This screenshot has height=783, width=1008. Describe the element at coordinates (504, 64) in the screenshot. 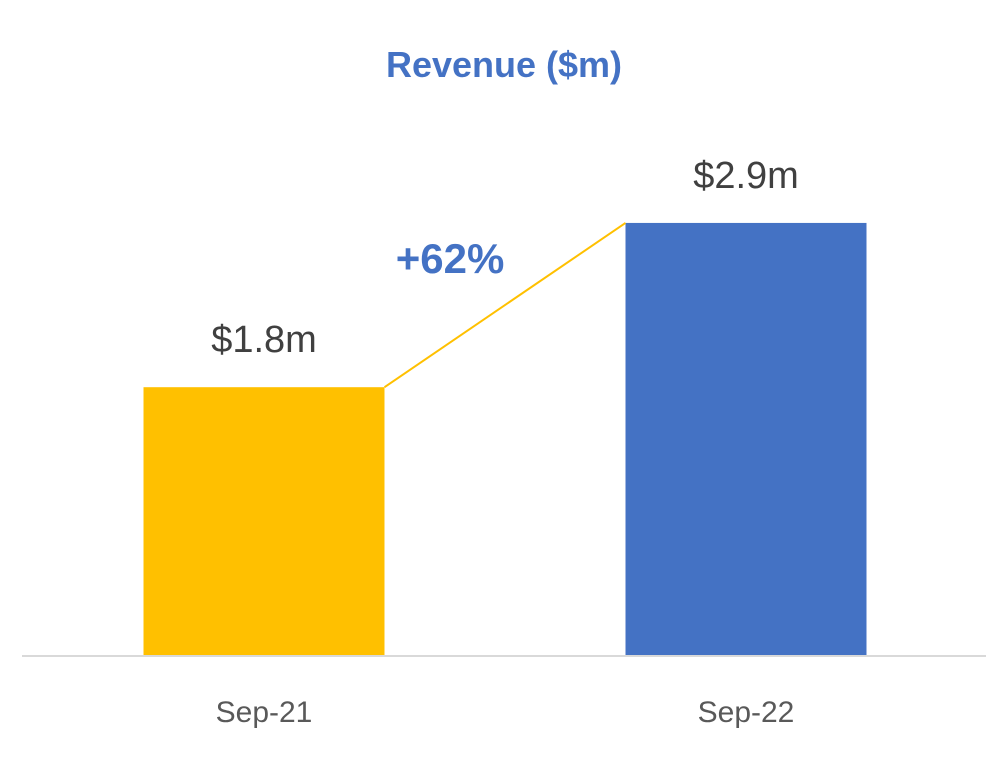

I see `chart-title: Revenue ($m)` at that location.